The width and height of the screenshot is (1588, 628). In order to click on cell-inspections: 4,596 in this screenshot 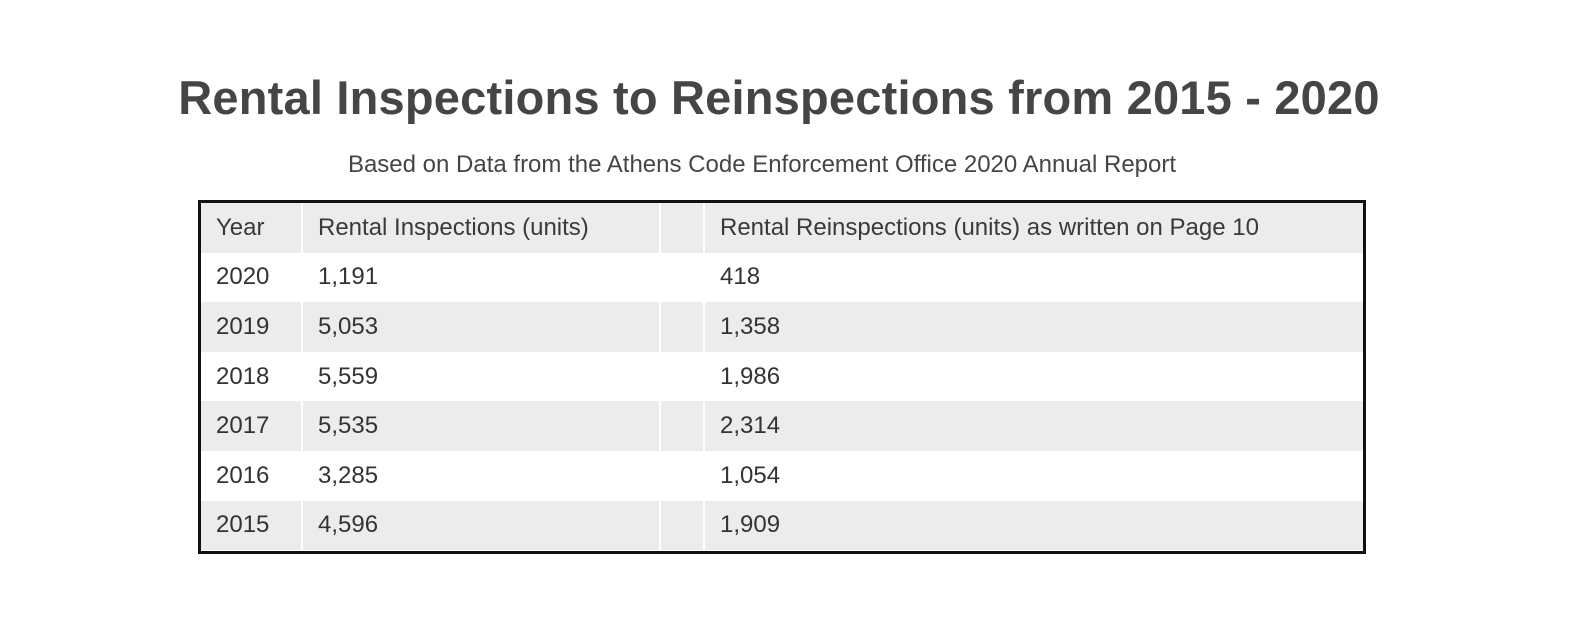, I will do `click(481, 525)`.